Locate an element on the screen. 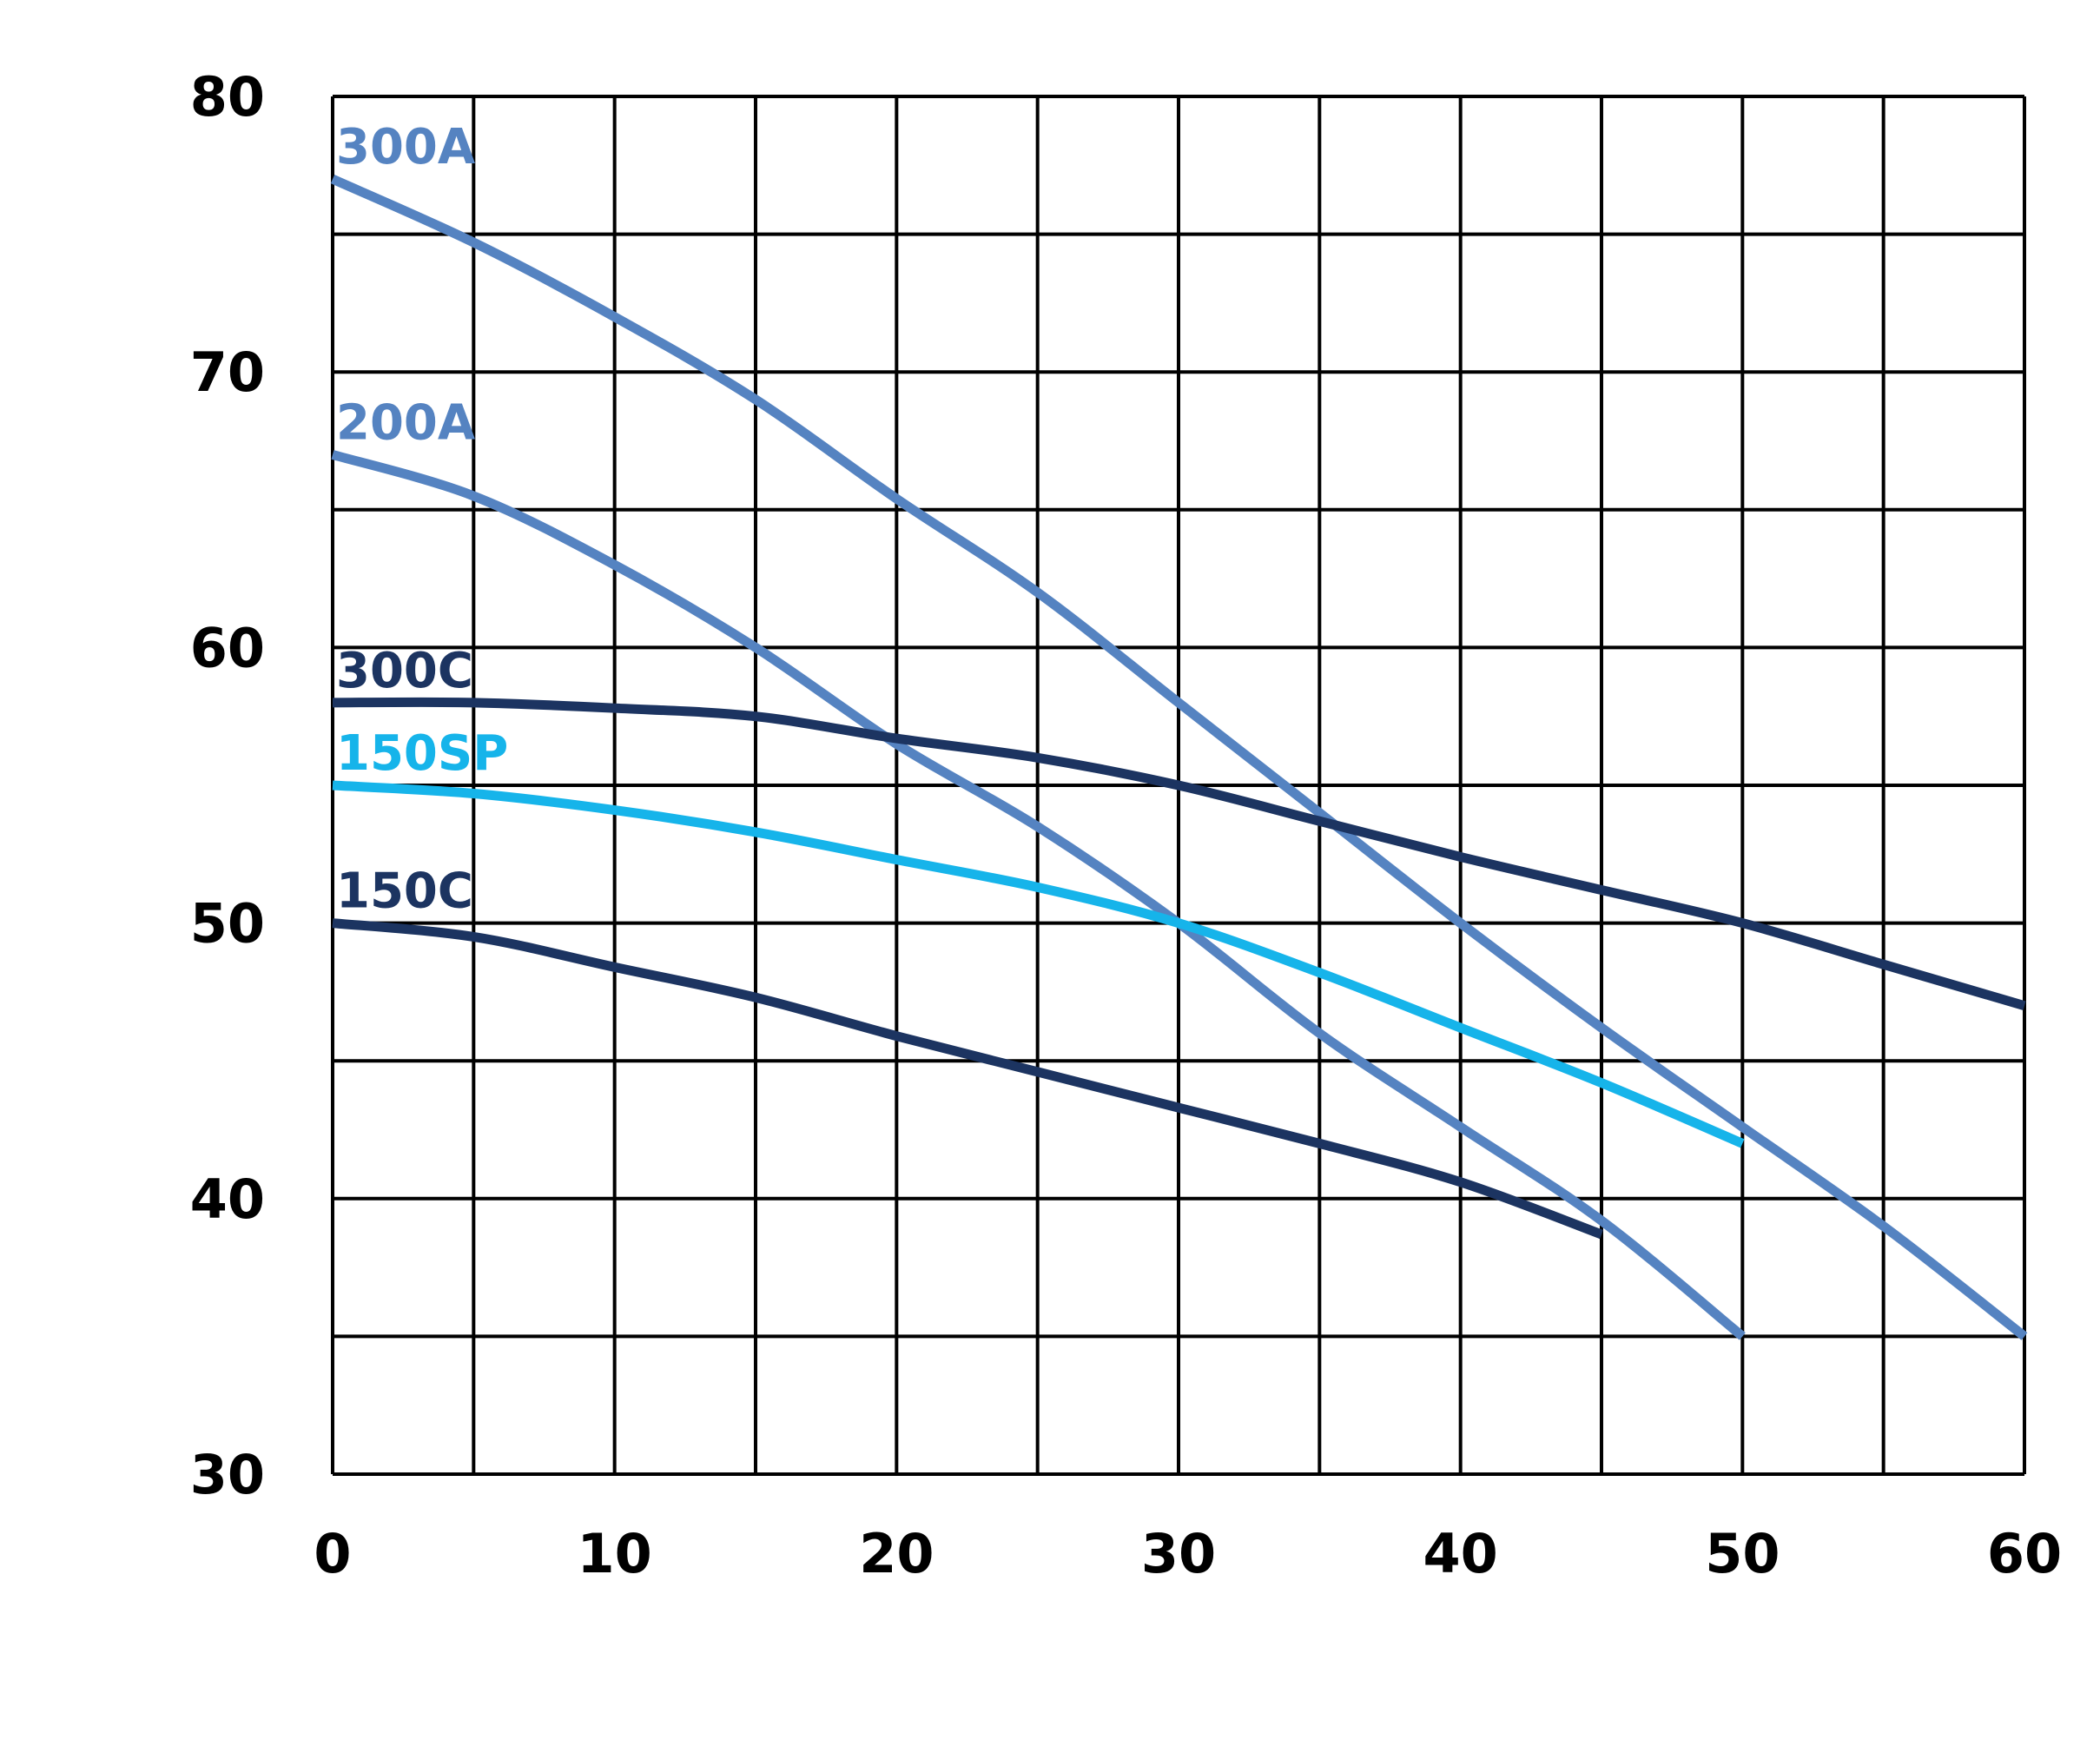 The width and height of the screenshot is (2100, 1753). y-tick-label: 30 is located at coordinates (227, 1474).